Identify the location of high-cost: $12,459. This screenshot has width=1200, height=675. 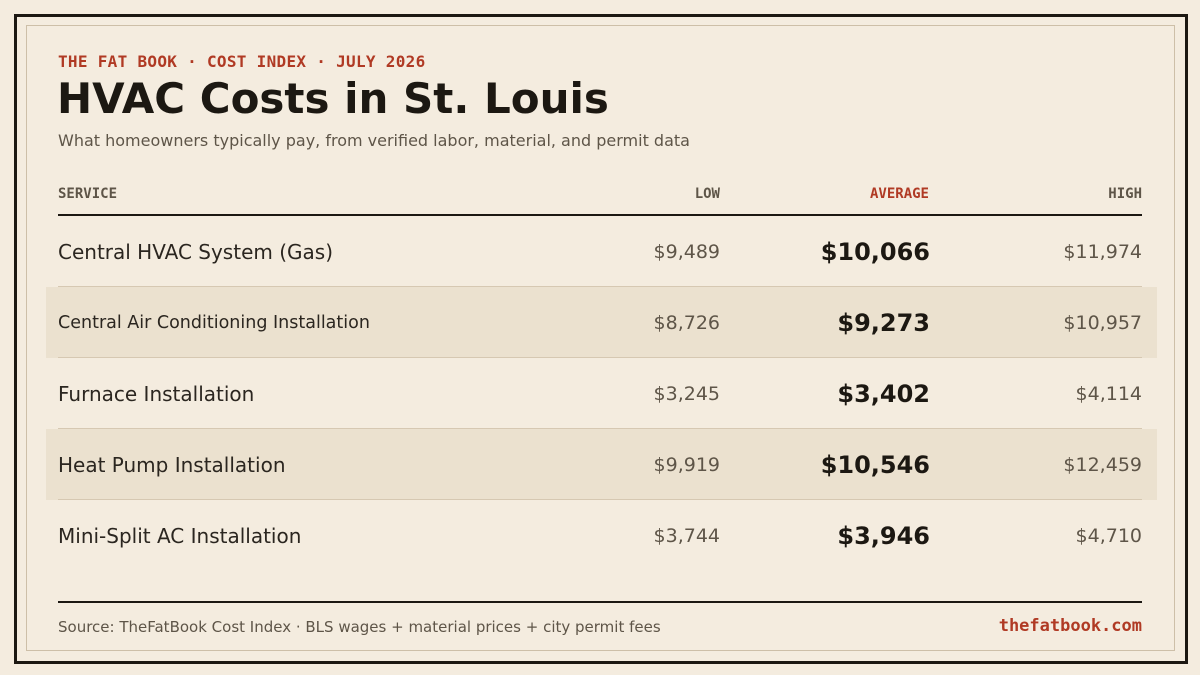
(1102, 464).